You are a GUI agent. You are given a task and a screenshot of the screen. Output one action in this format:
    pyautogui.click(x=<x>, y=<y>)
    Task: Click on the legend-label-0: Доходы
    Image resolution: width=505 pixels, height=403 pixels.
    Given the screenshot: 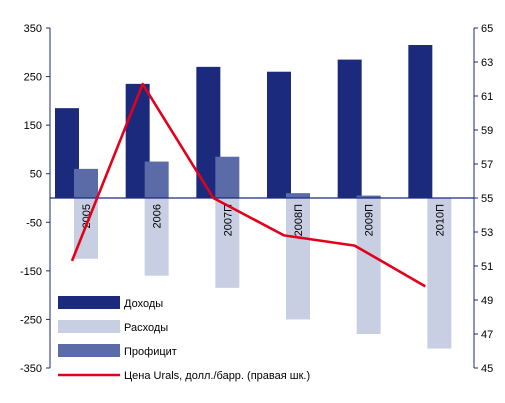 What is the action you would take?
    pyautogui.click(x=143, y=304)
    